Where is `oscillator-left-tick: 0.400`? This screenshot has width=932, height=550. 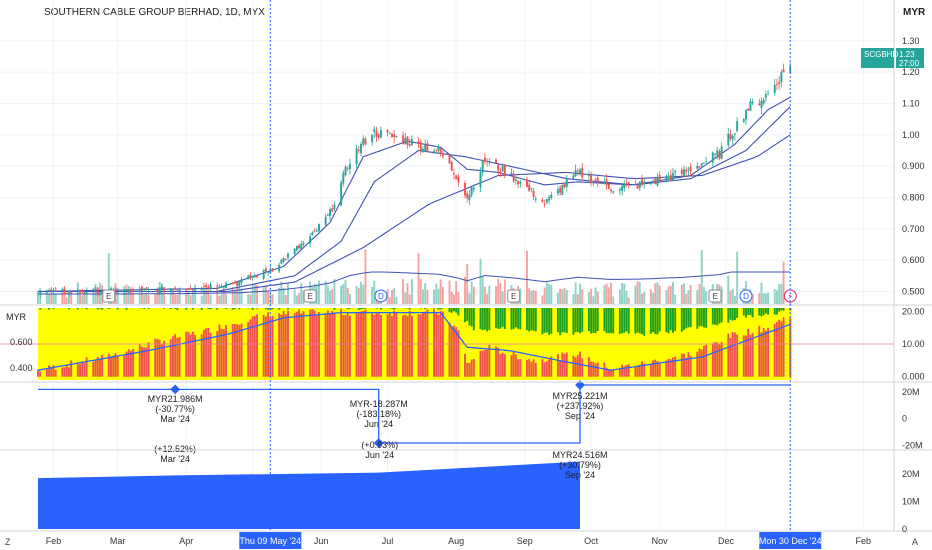
oscillator-left-tick: 0.400 is located at coordinates (21, 368).